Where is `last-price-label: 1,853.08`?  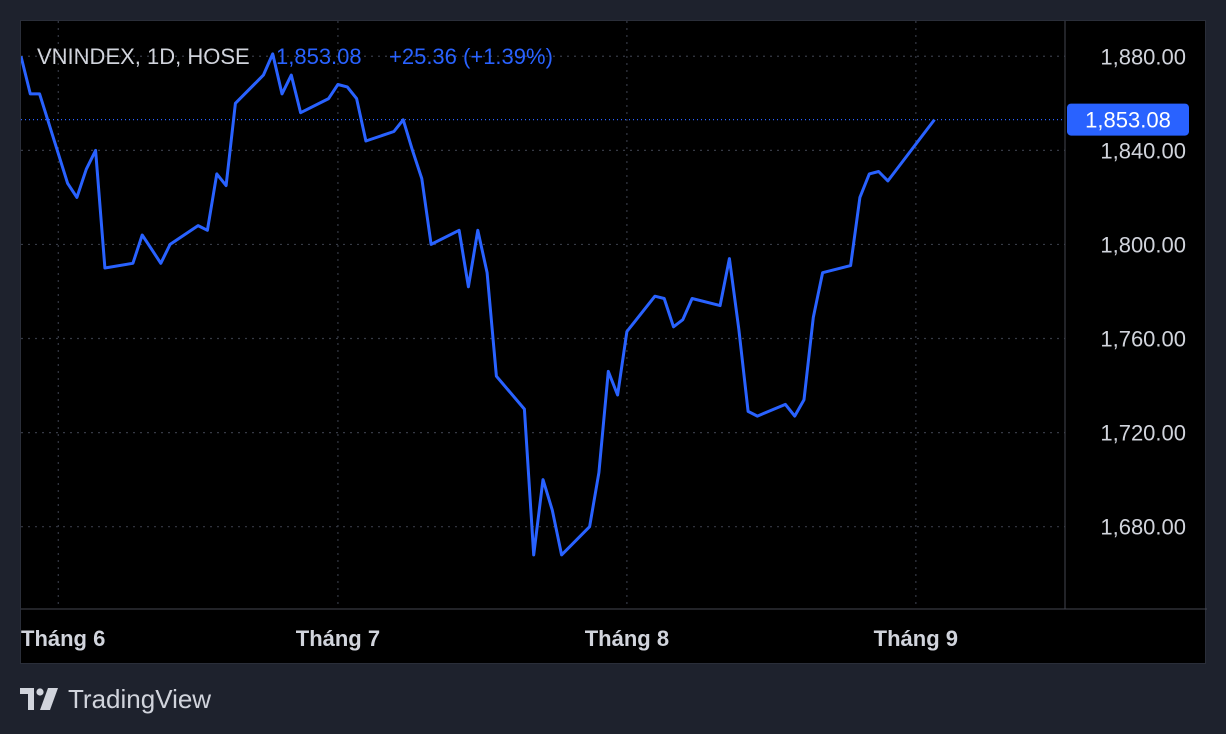
last-price-label: 1,853.08 is located at coordinates (1128, 119).